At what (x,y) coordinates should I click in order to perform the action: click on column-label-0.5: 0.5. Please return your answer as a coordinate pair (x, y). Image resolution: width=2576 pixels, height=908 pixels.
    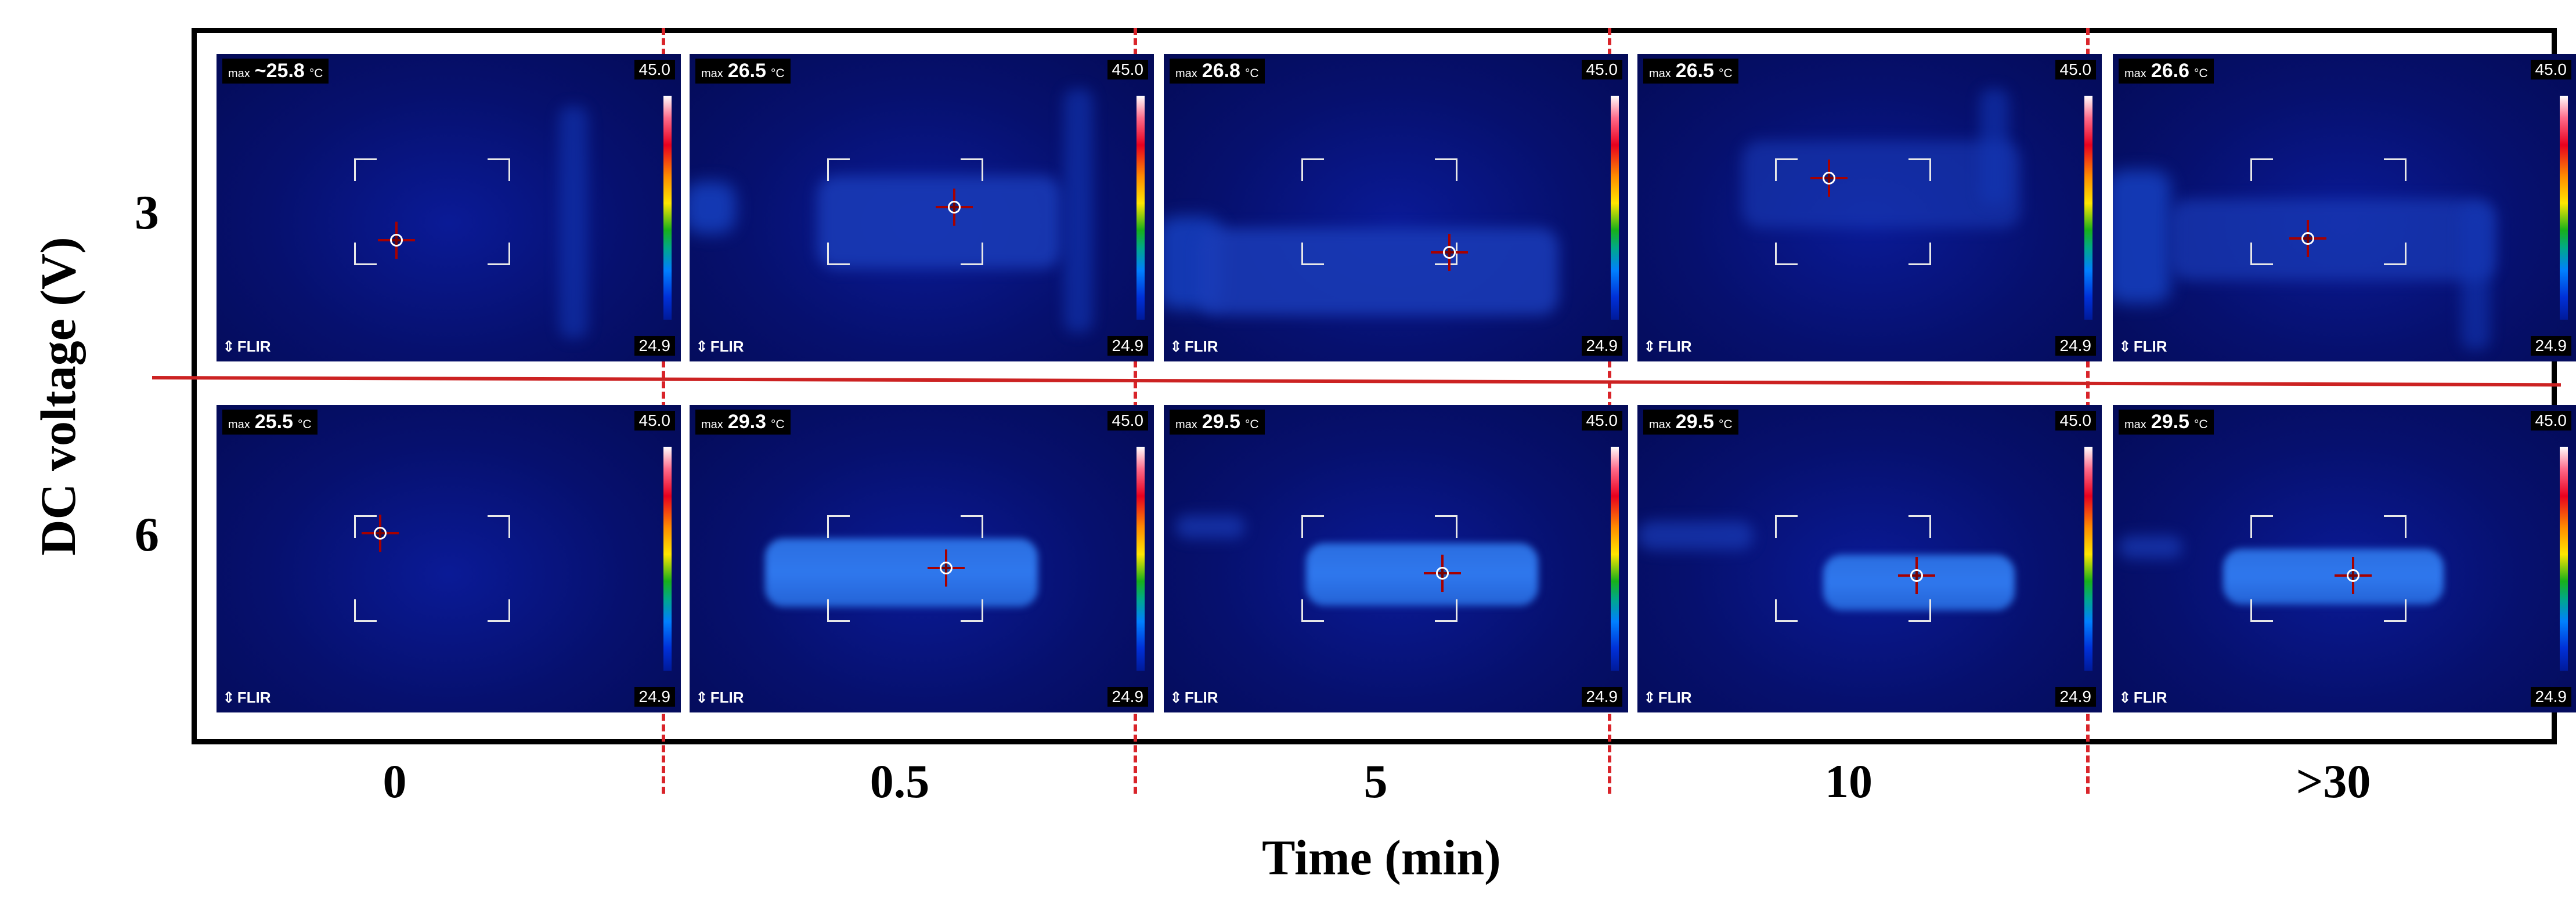
    Looking at the image, I should click on (900, 781).